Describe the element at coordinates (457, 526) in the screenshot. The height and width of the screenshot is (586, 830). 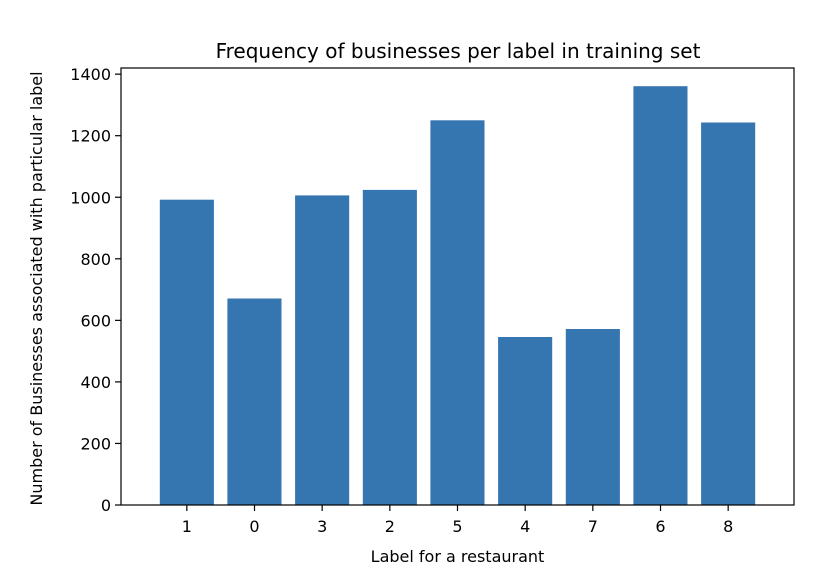
I see `x-tick-label: 5` at that location.